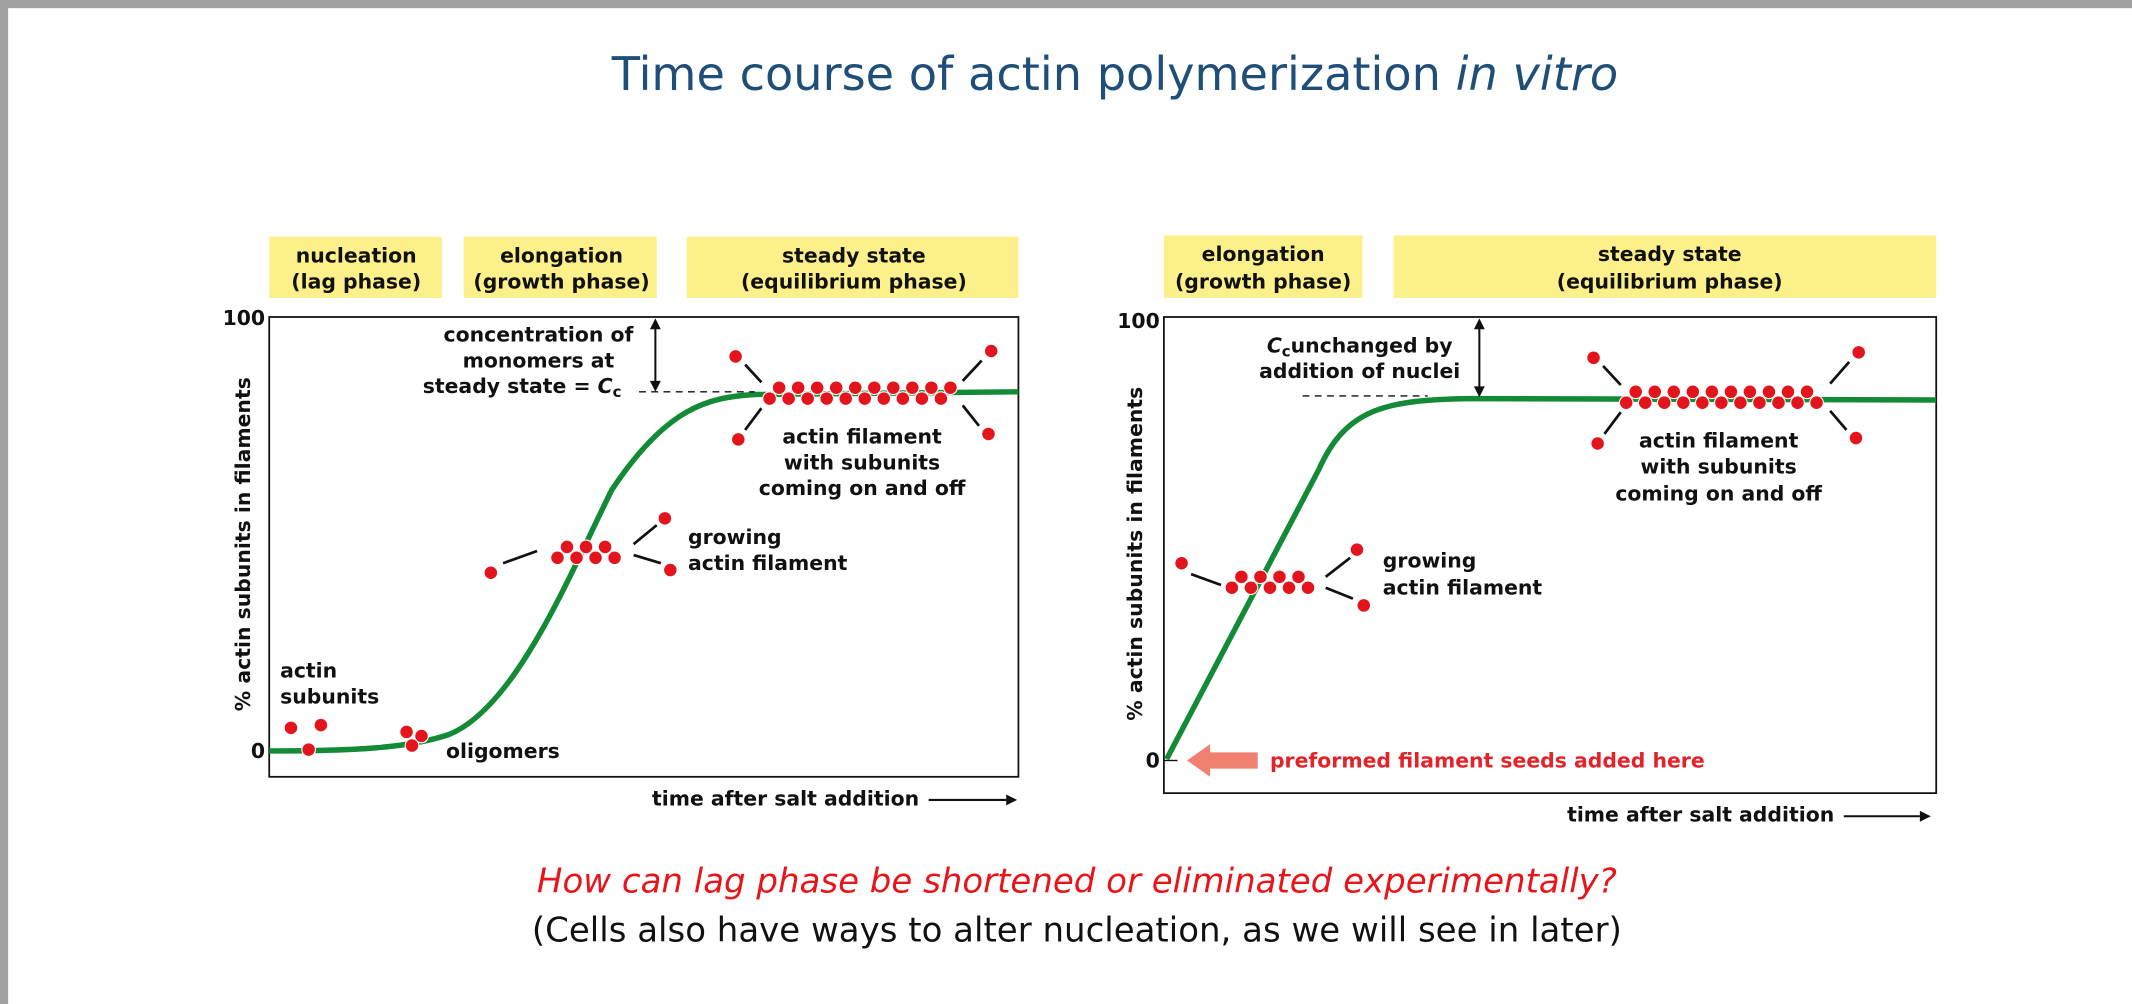 Image resolution: width=2132 pixels, height=1004 pixels. What do you see at coordinates (1718, 494) in the screenshot?
I see `annotation: coming on and off` at bounding box center [1718, 494].